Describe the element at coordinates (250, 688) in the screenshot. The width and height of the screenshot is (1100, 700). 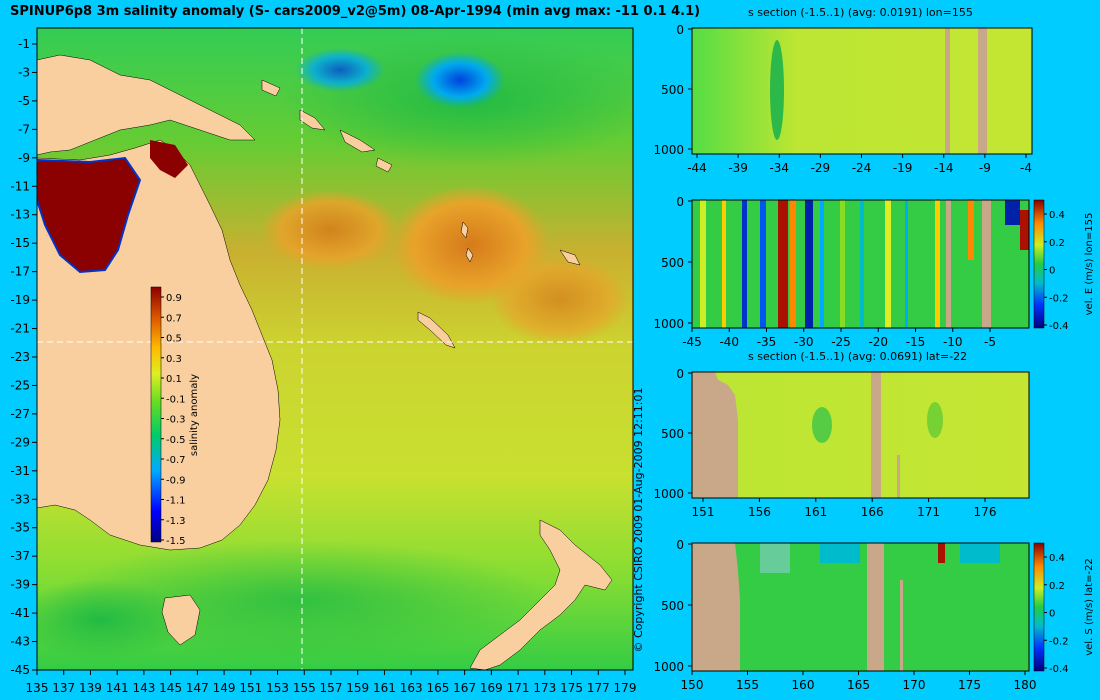
I see `map-x-tick-label: 151` at that location.